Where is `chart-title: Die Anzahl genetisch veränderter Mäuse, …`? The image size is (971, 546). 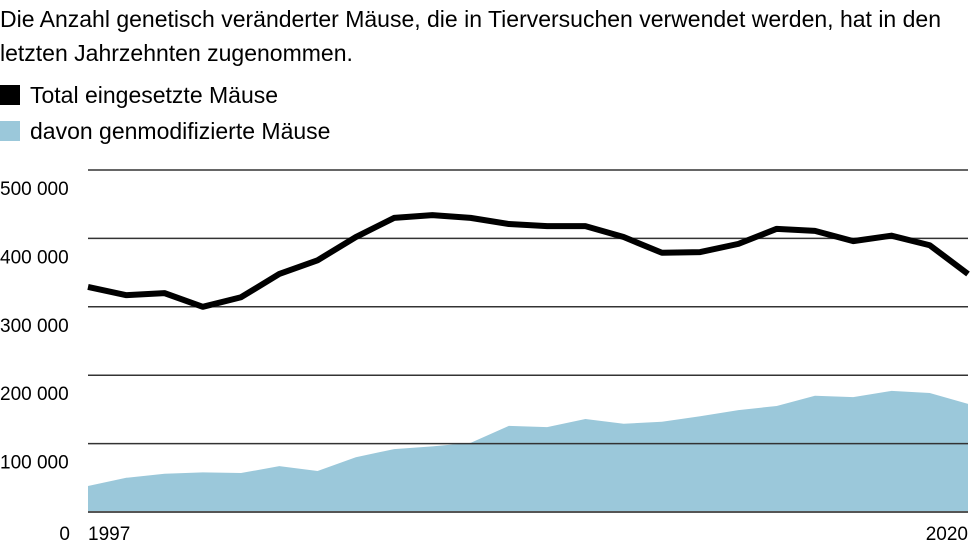 chart-title: Die Anzahl genetisch veränderter Mäuse, … is located at coordinates (470, 36).